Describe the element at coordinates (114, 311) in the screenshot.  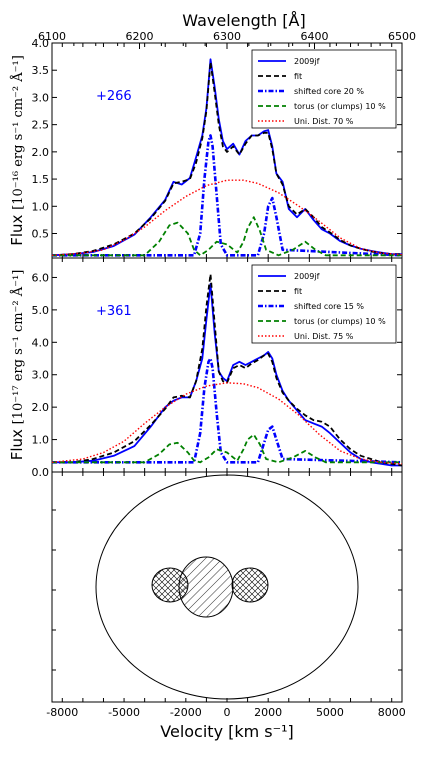
I see `epoch-label: +361` at that location.